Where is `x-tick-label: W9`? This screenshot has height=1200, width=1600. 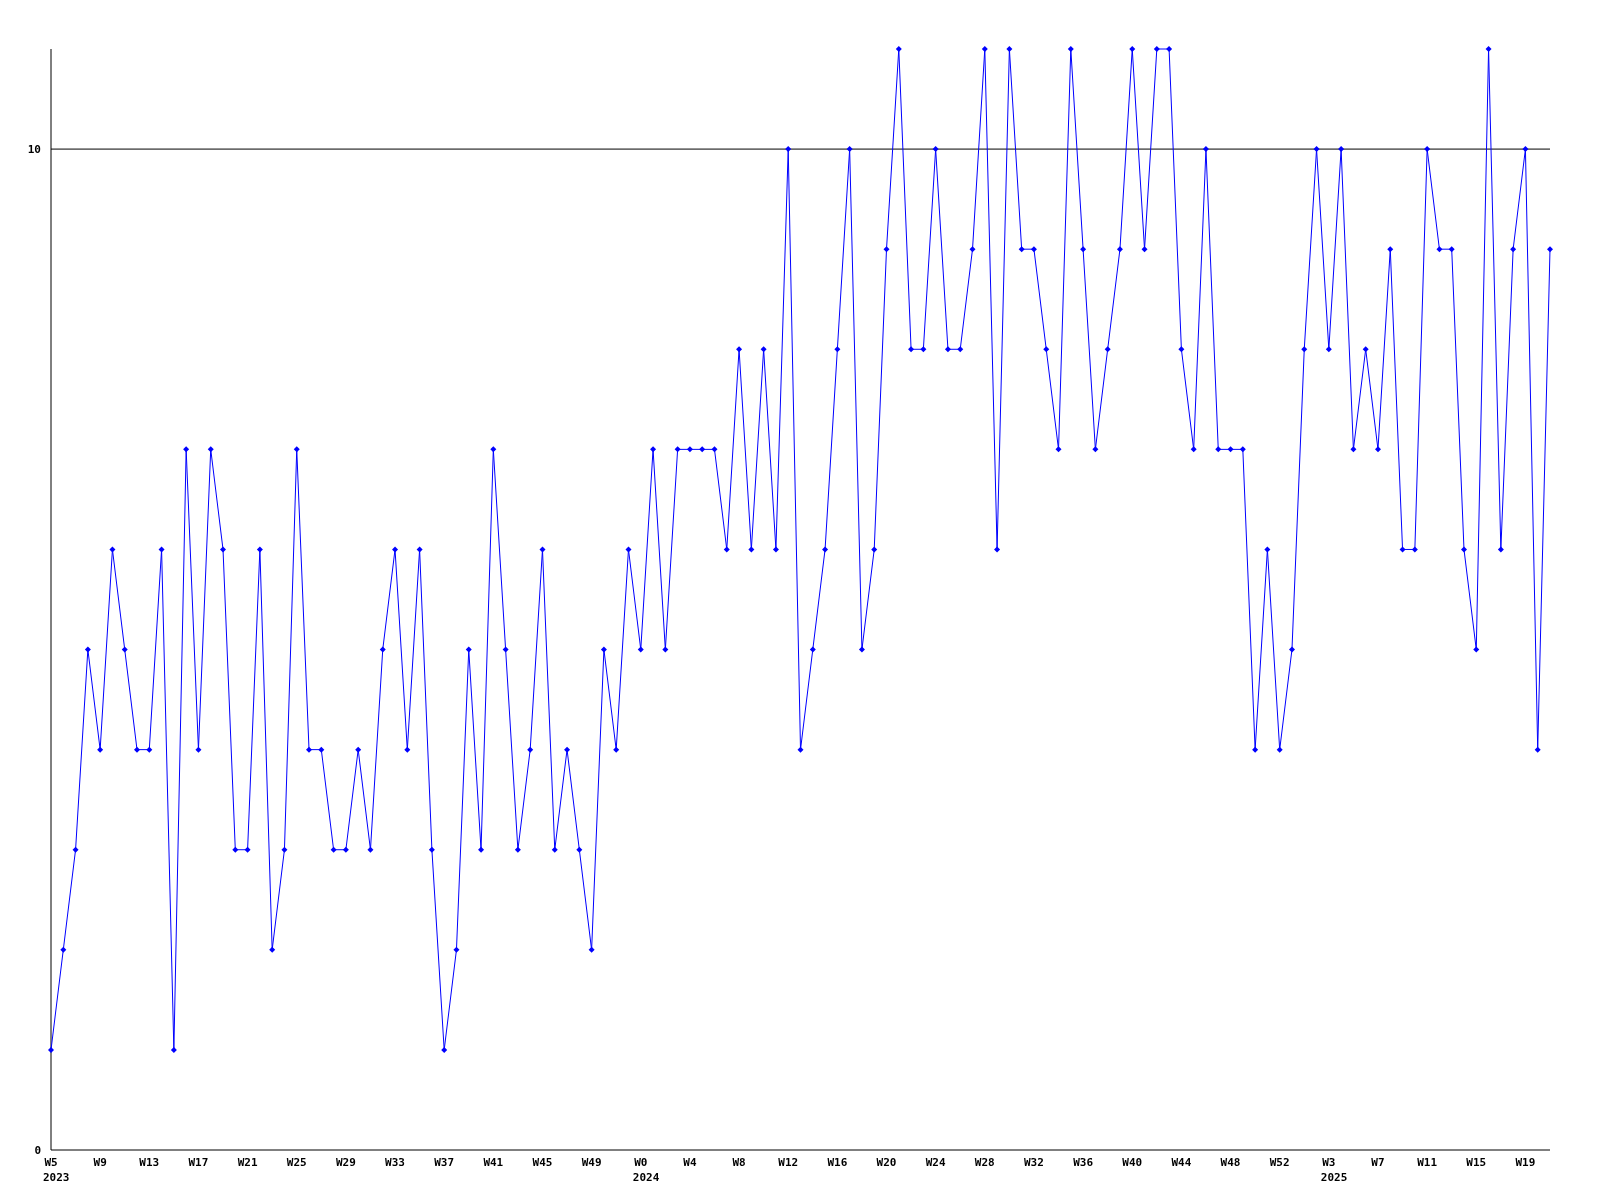 x-tick-label: W9 is located at coordinates (100, 1162).